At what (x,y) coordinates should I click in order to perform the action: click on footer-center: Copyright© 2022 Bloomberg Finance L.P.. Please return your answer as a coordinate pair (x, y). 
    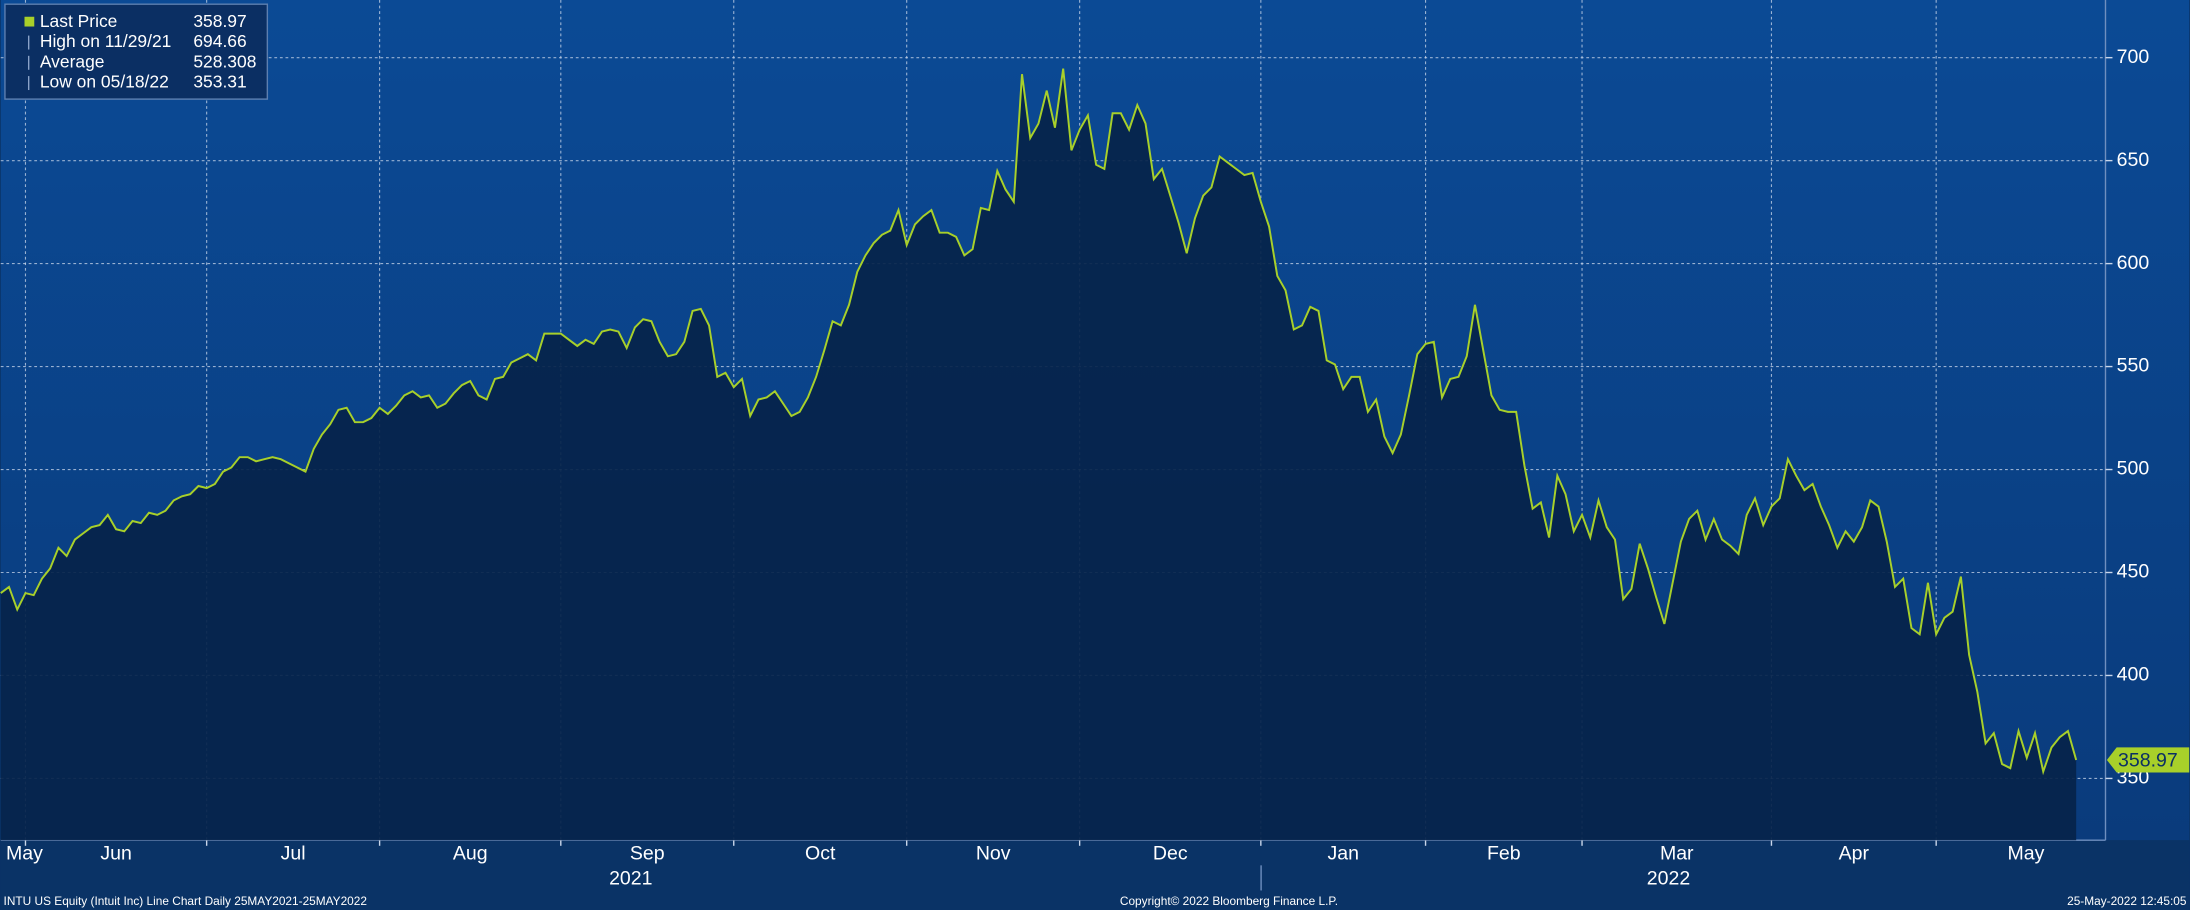
    Looking at the image, I should click on (1229, 901).